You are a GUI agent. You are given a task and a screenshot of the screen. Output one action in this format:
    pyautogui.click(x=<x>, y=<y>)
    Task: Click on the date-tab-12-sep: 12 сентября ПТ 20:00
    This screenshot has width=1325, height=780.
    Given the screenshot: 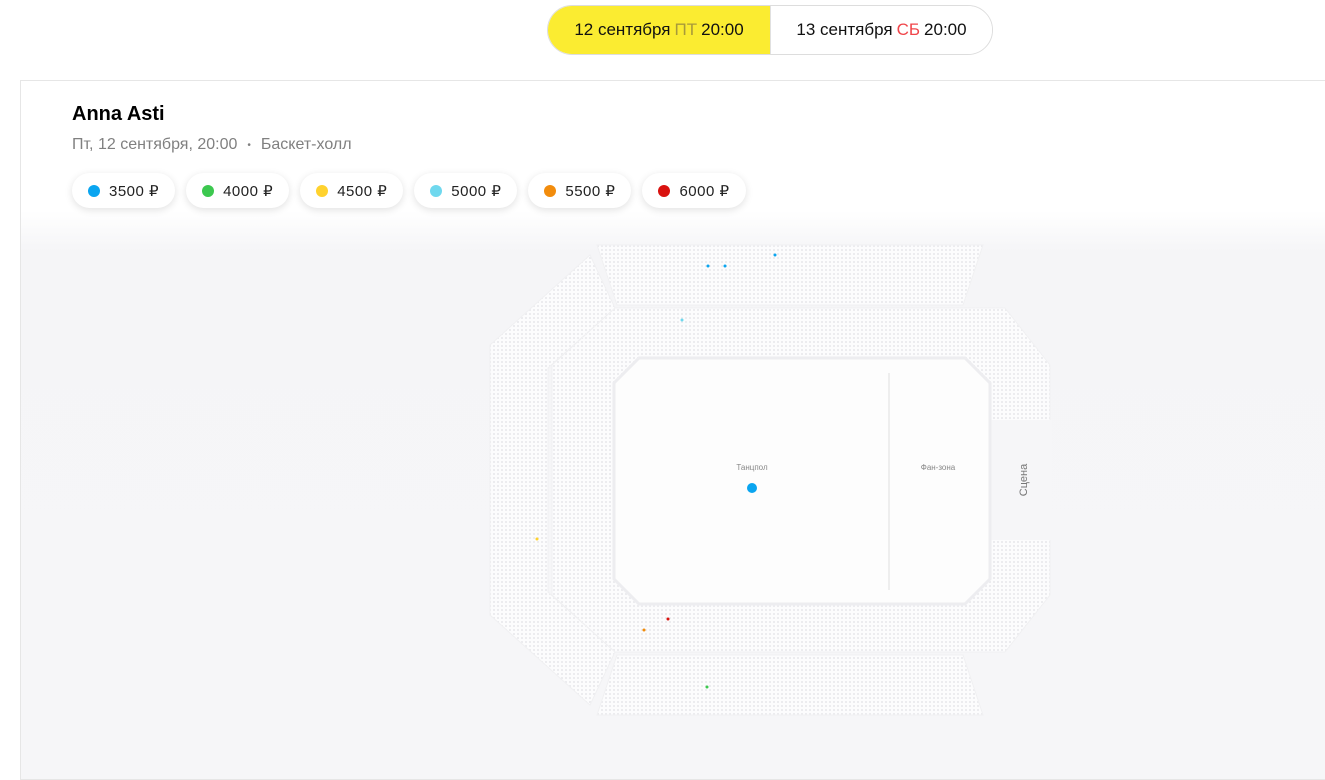 What is the action you would take?
    pyautogui.click(x=659, y=30)
    